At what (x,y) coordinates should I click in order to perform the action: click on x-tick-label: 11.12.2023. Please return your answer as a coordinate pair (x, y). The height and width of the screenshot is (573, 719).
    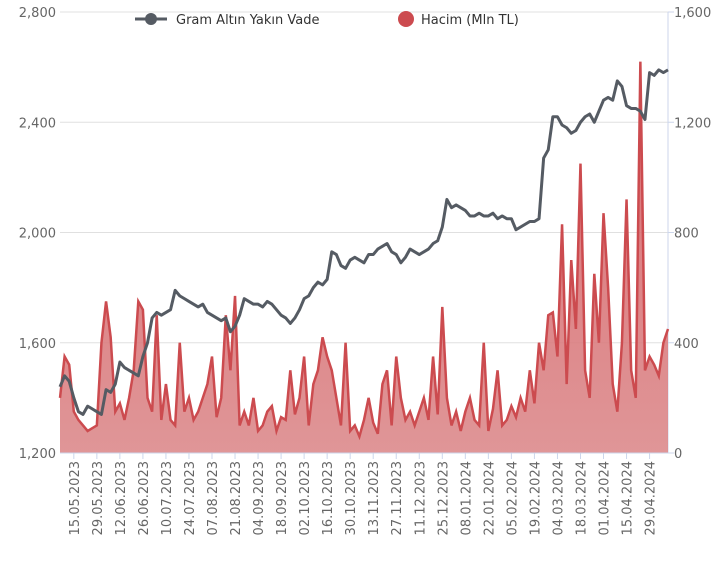
    Looking at the image, I should click on (420, 498).